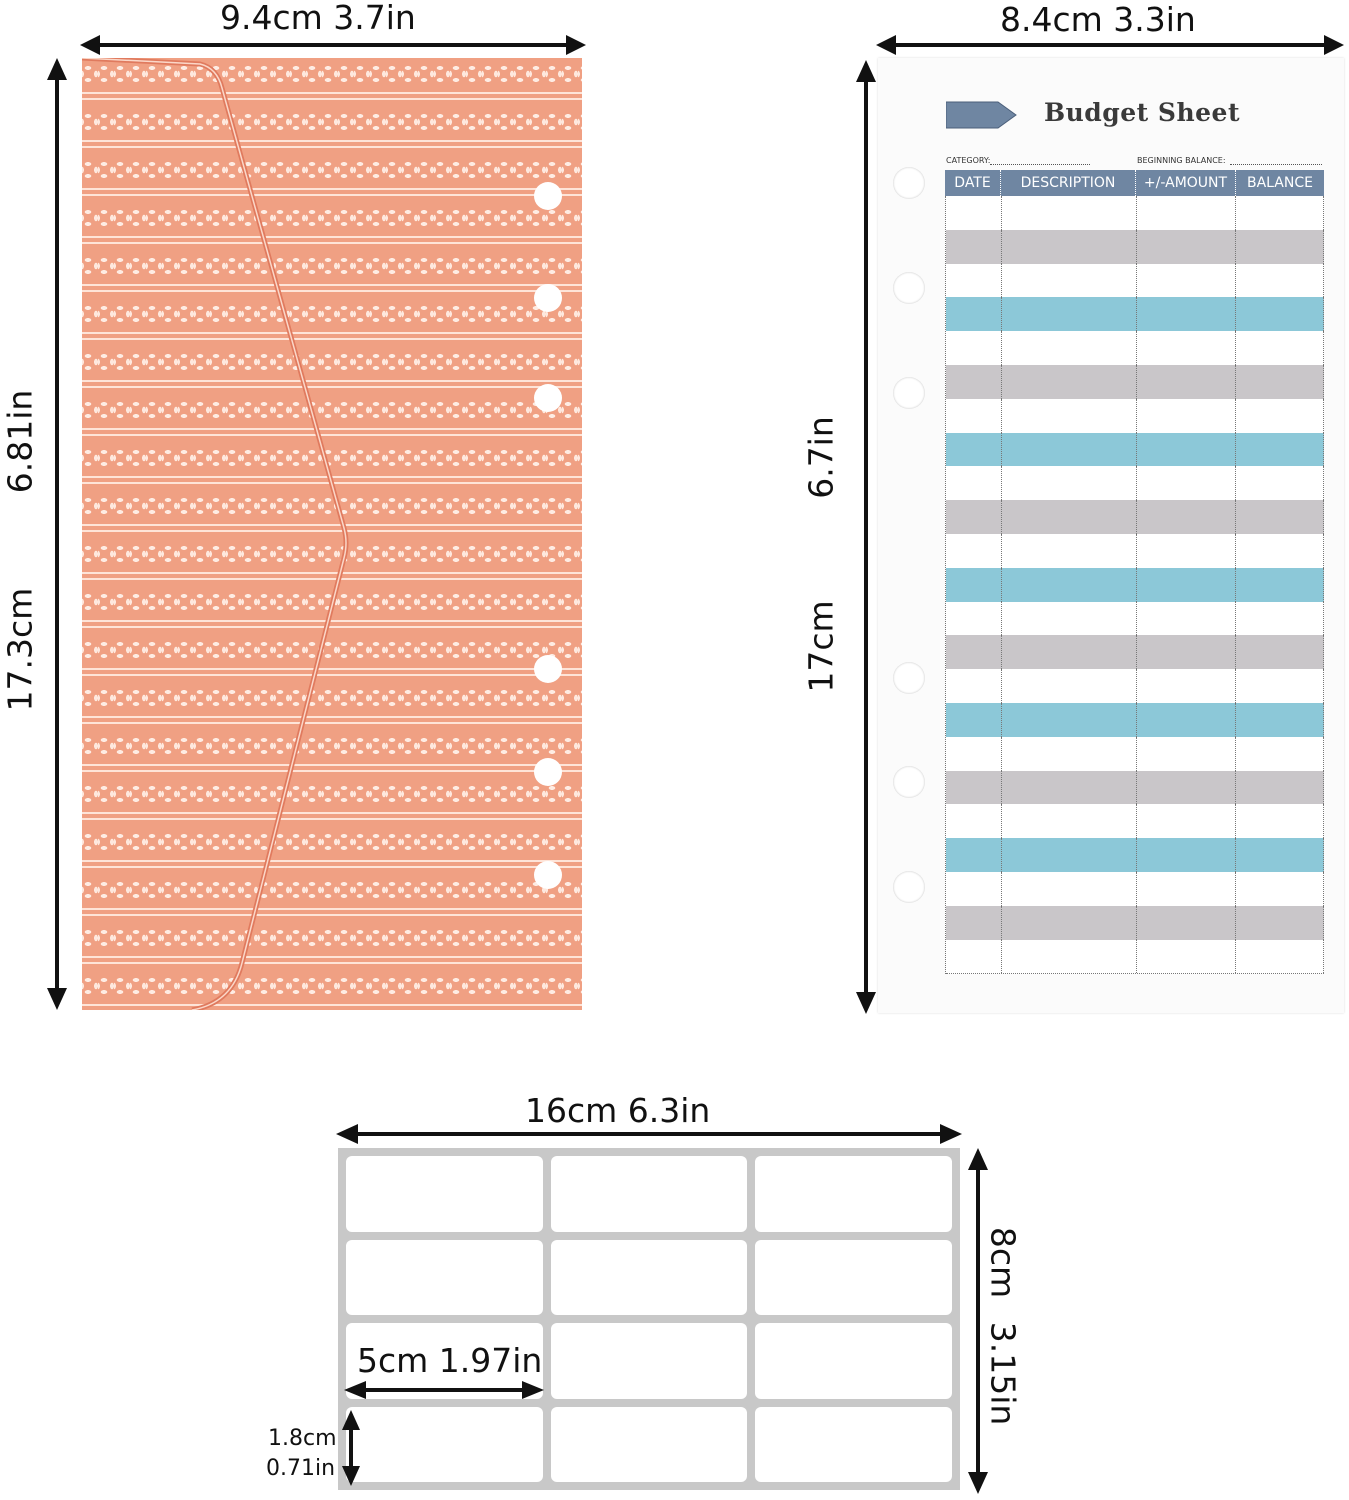  What do you see at coordinates (1134, 183) in the screenshot?
I see `table-header: DATE DESCRIPTION +/-AMOUNT BALANCE` at bounding box center [1134, 183].